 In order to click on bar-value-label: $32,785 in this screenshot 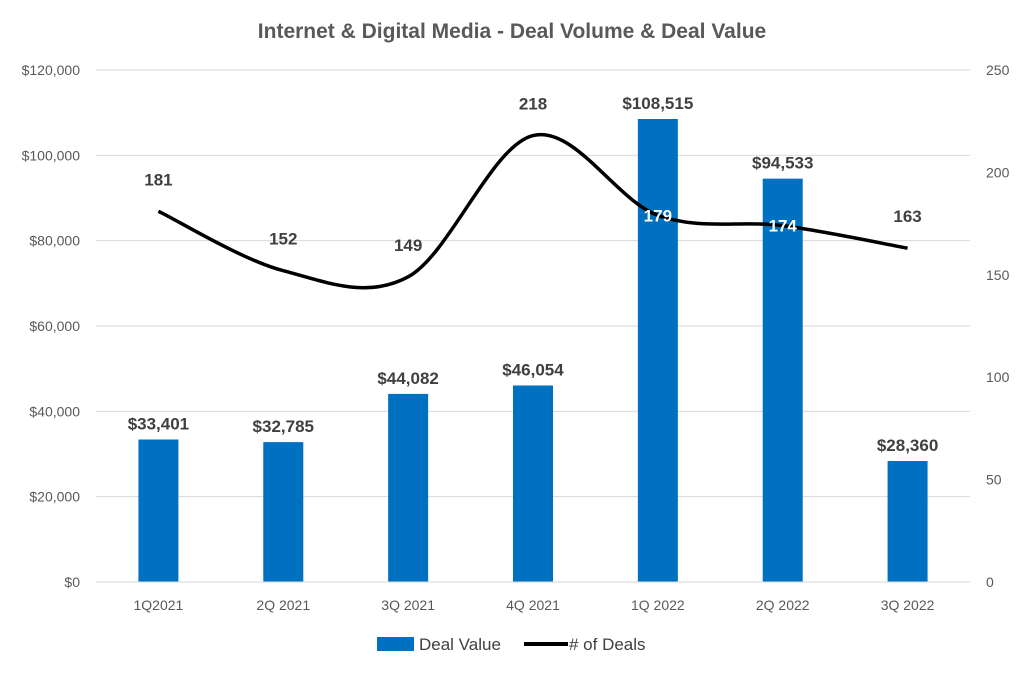, I will do `click(283, 426)`.